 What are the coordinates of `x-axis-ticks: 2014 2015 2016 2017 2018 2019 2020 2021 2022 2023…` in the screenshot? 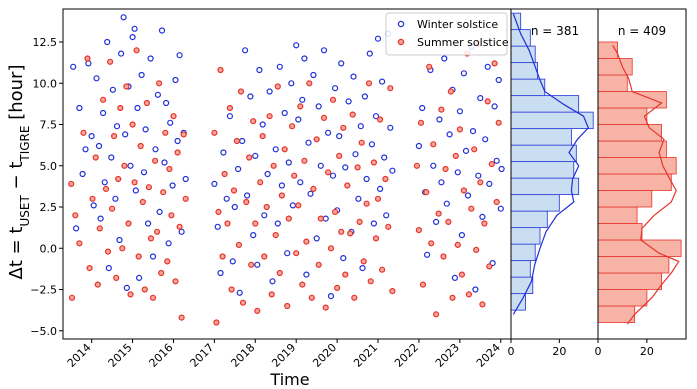 It's located at (284, 354).